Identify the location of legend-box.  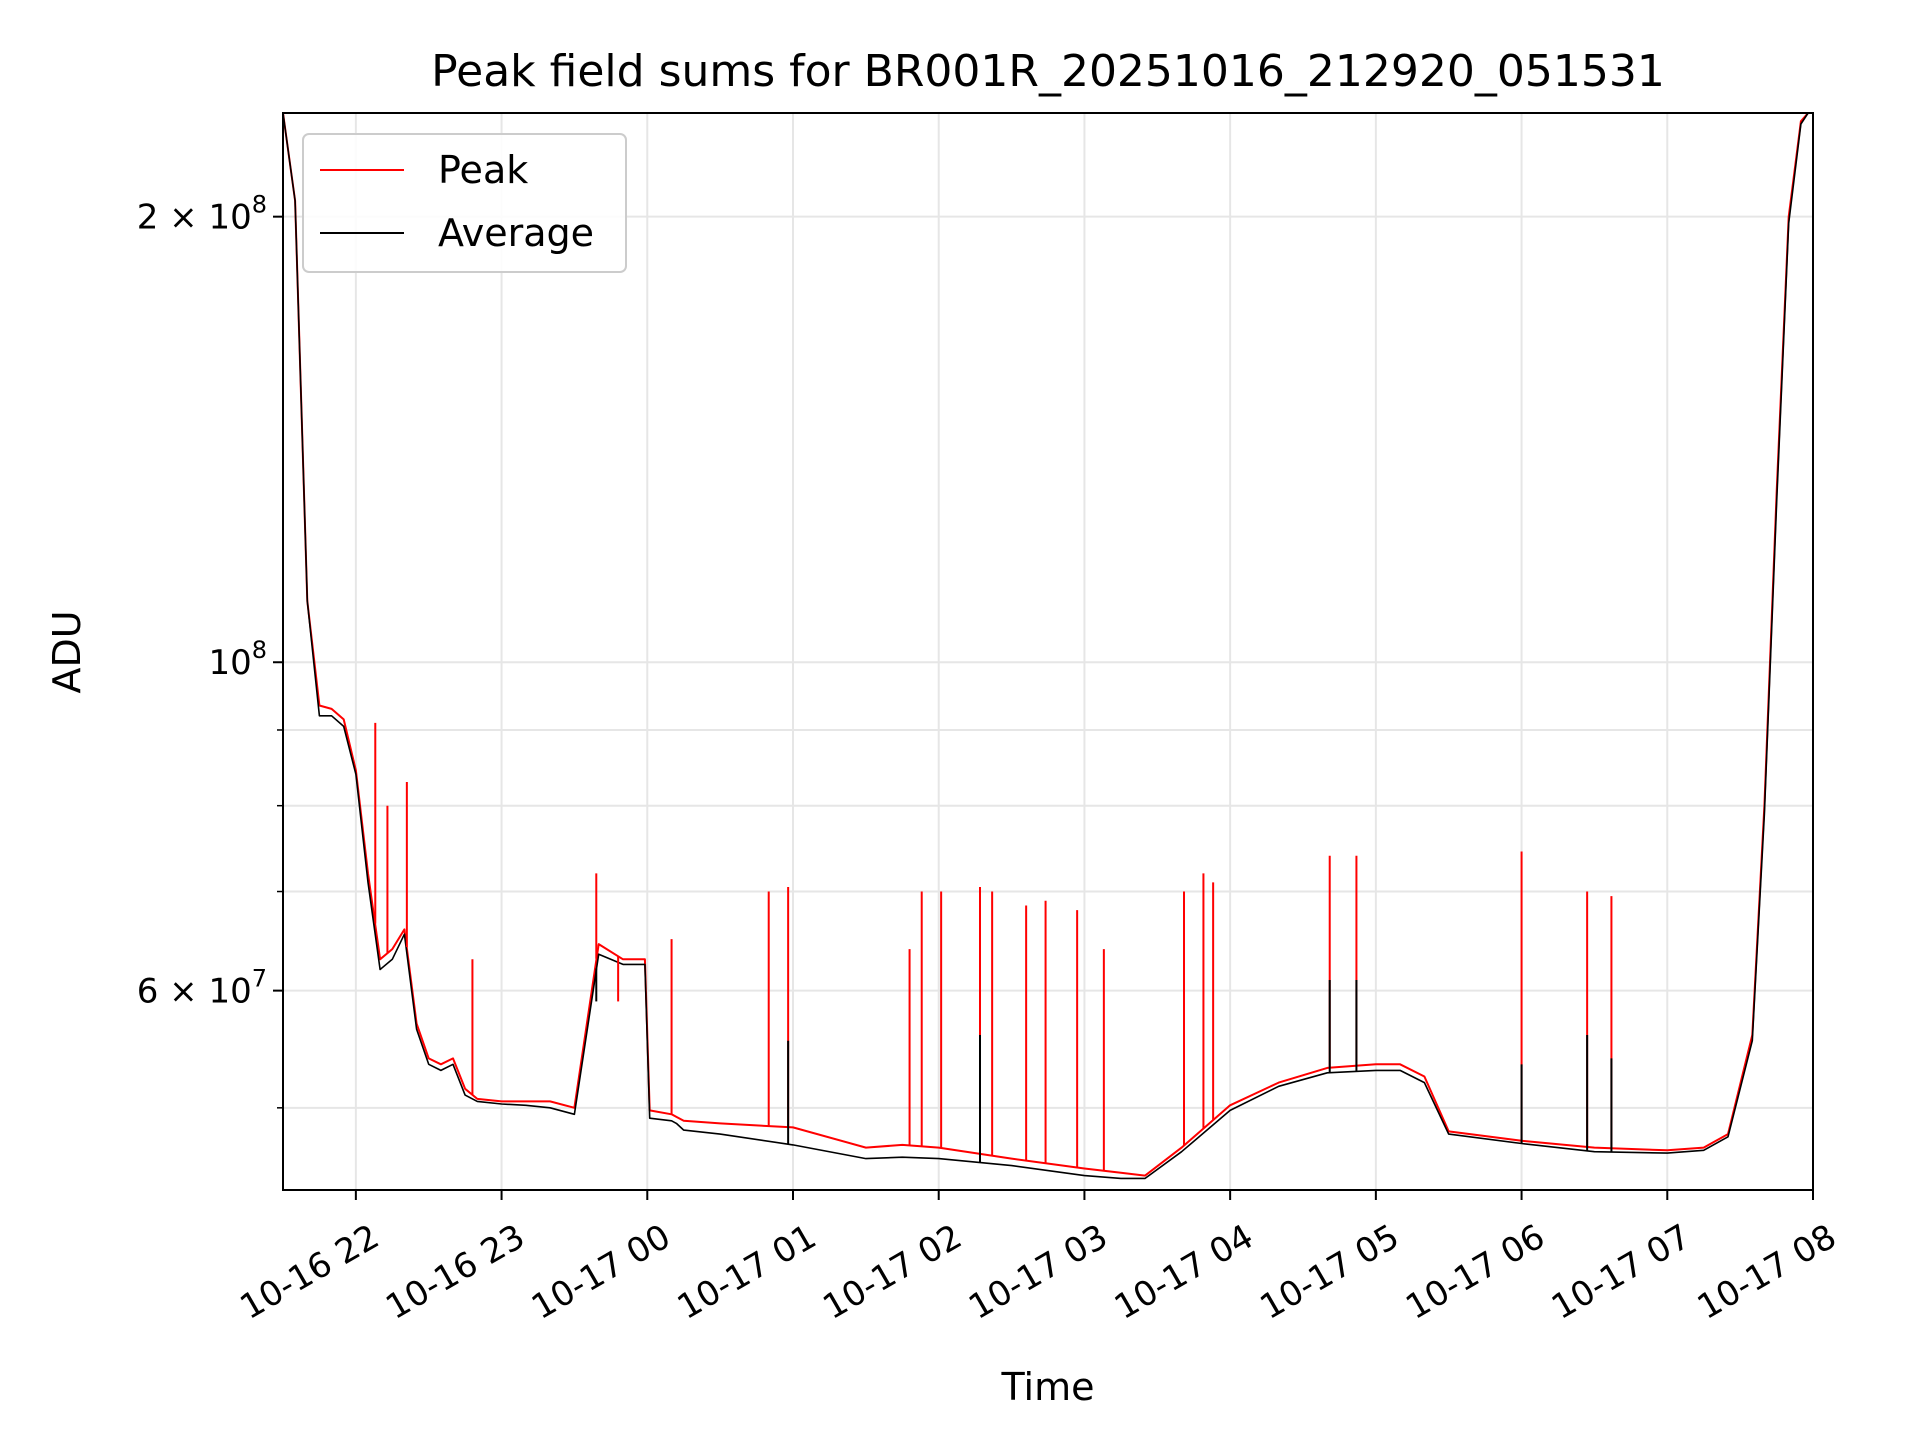
(464, 203).